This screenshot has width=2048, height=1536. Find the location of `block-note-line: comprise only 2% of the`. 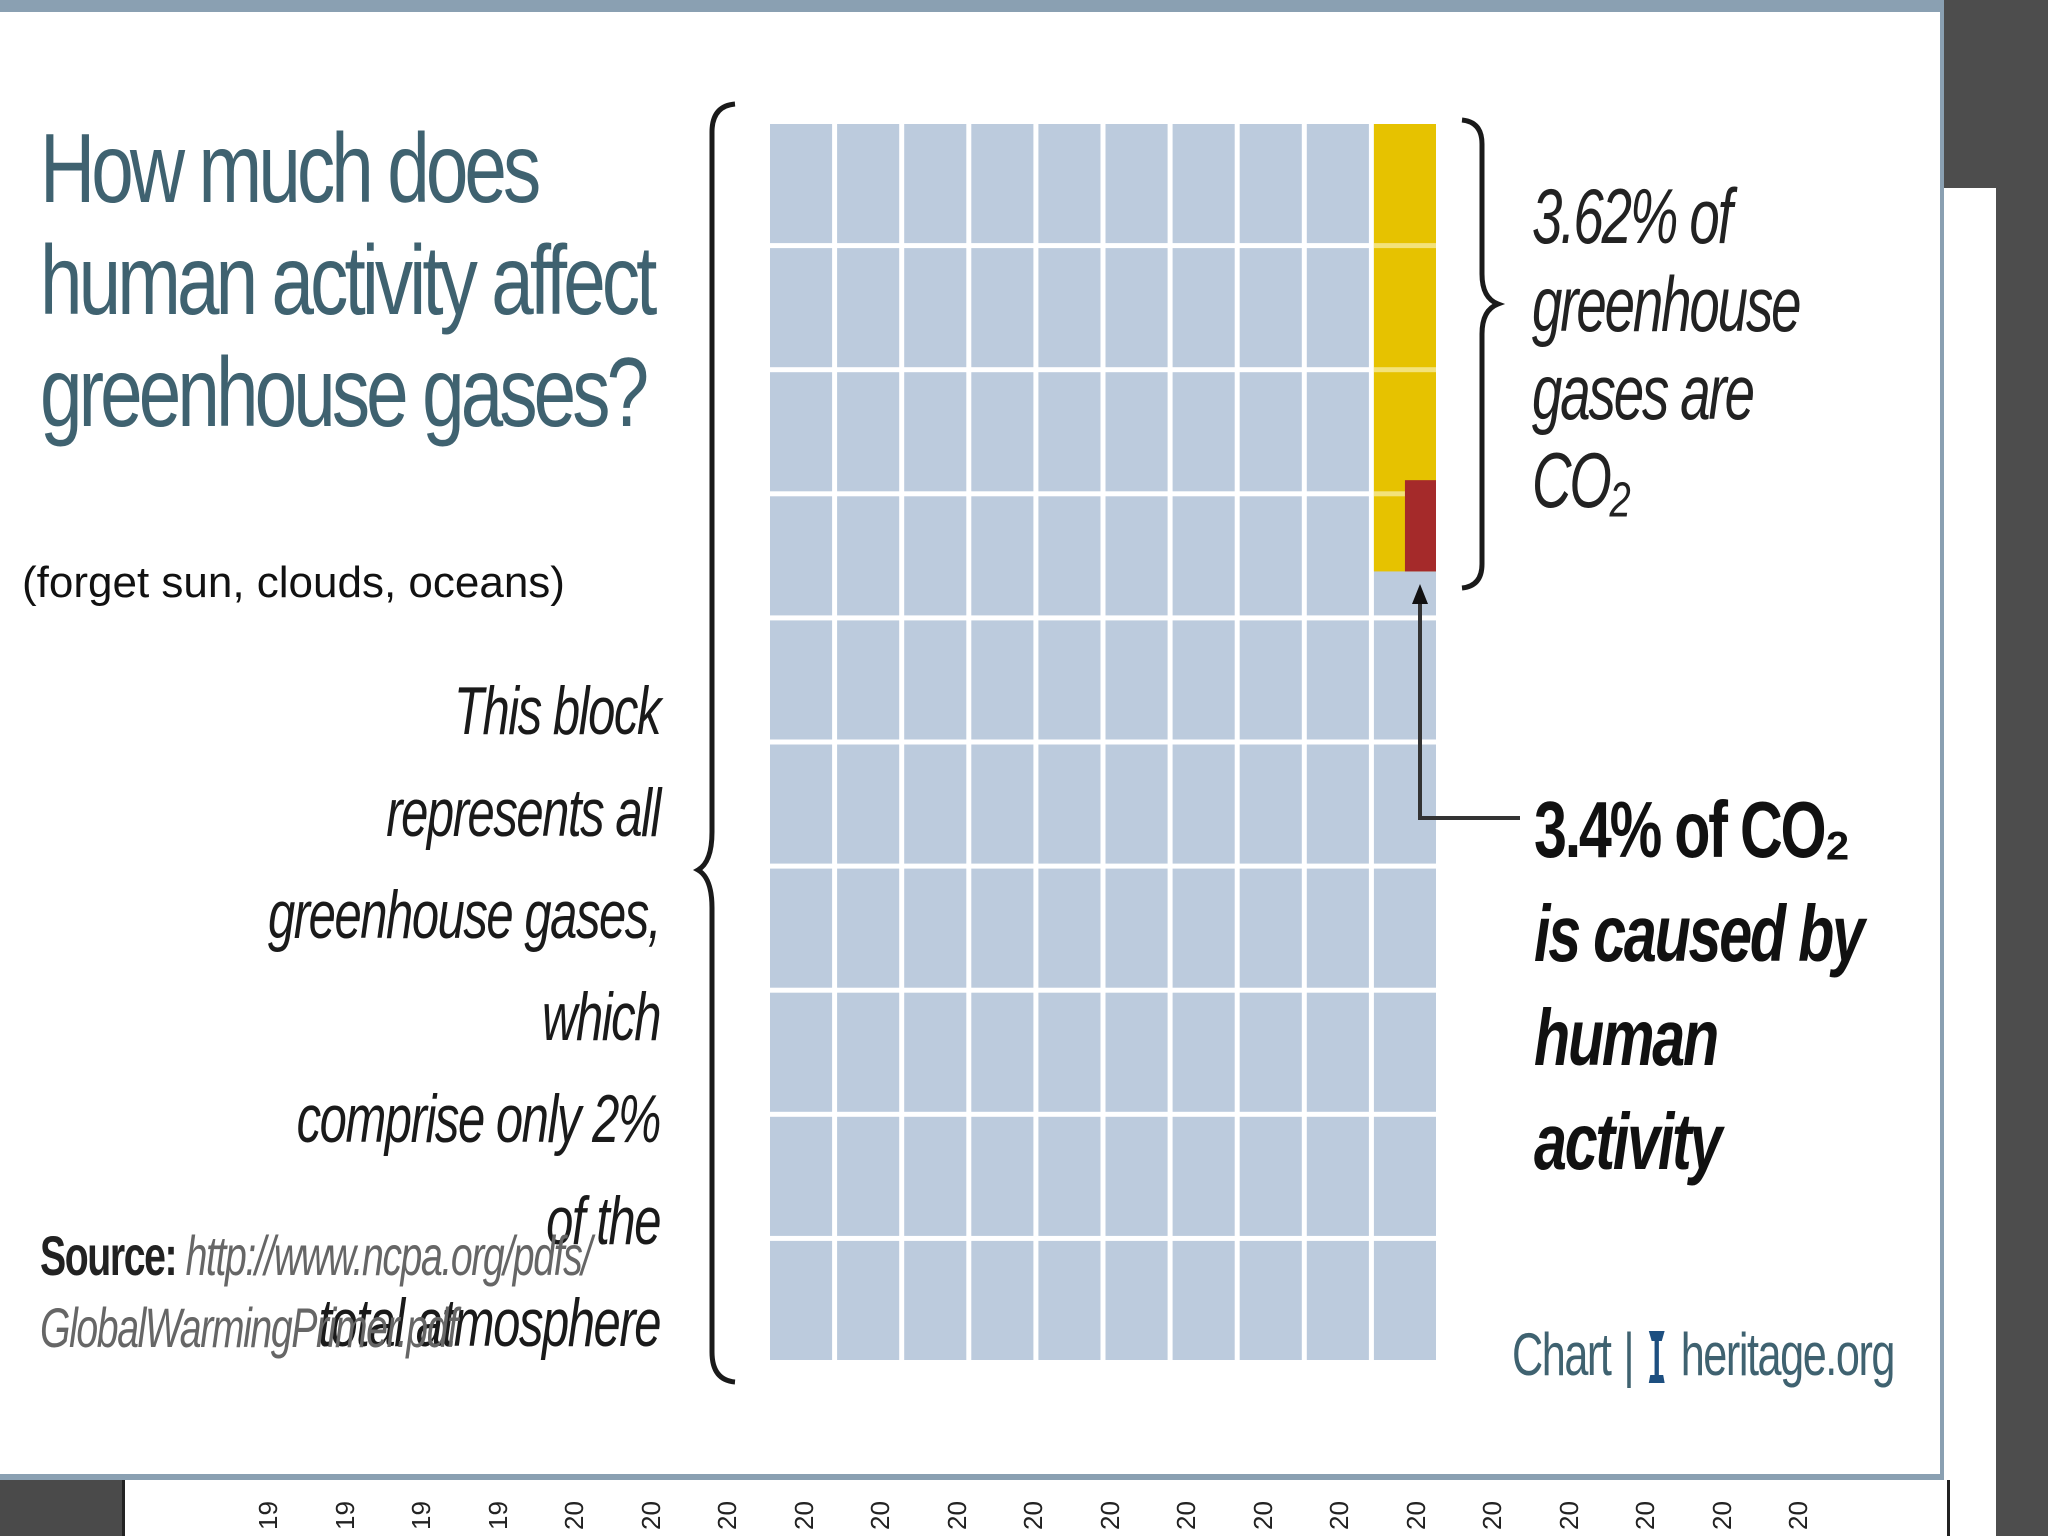

block-note-line: comprise only 2% of the is located at coordinates (479, 1170).